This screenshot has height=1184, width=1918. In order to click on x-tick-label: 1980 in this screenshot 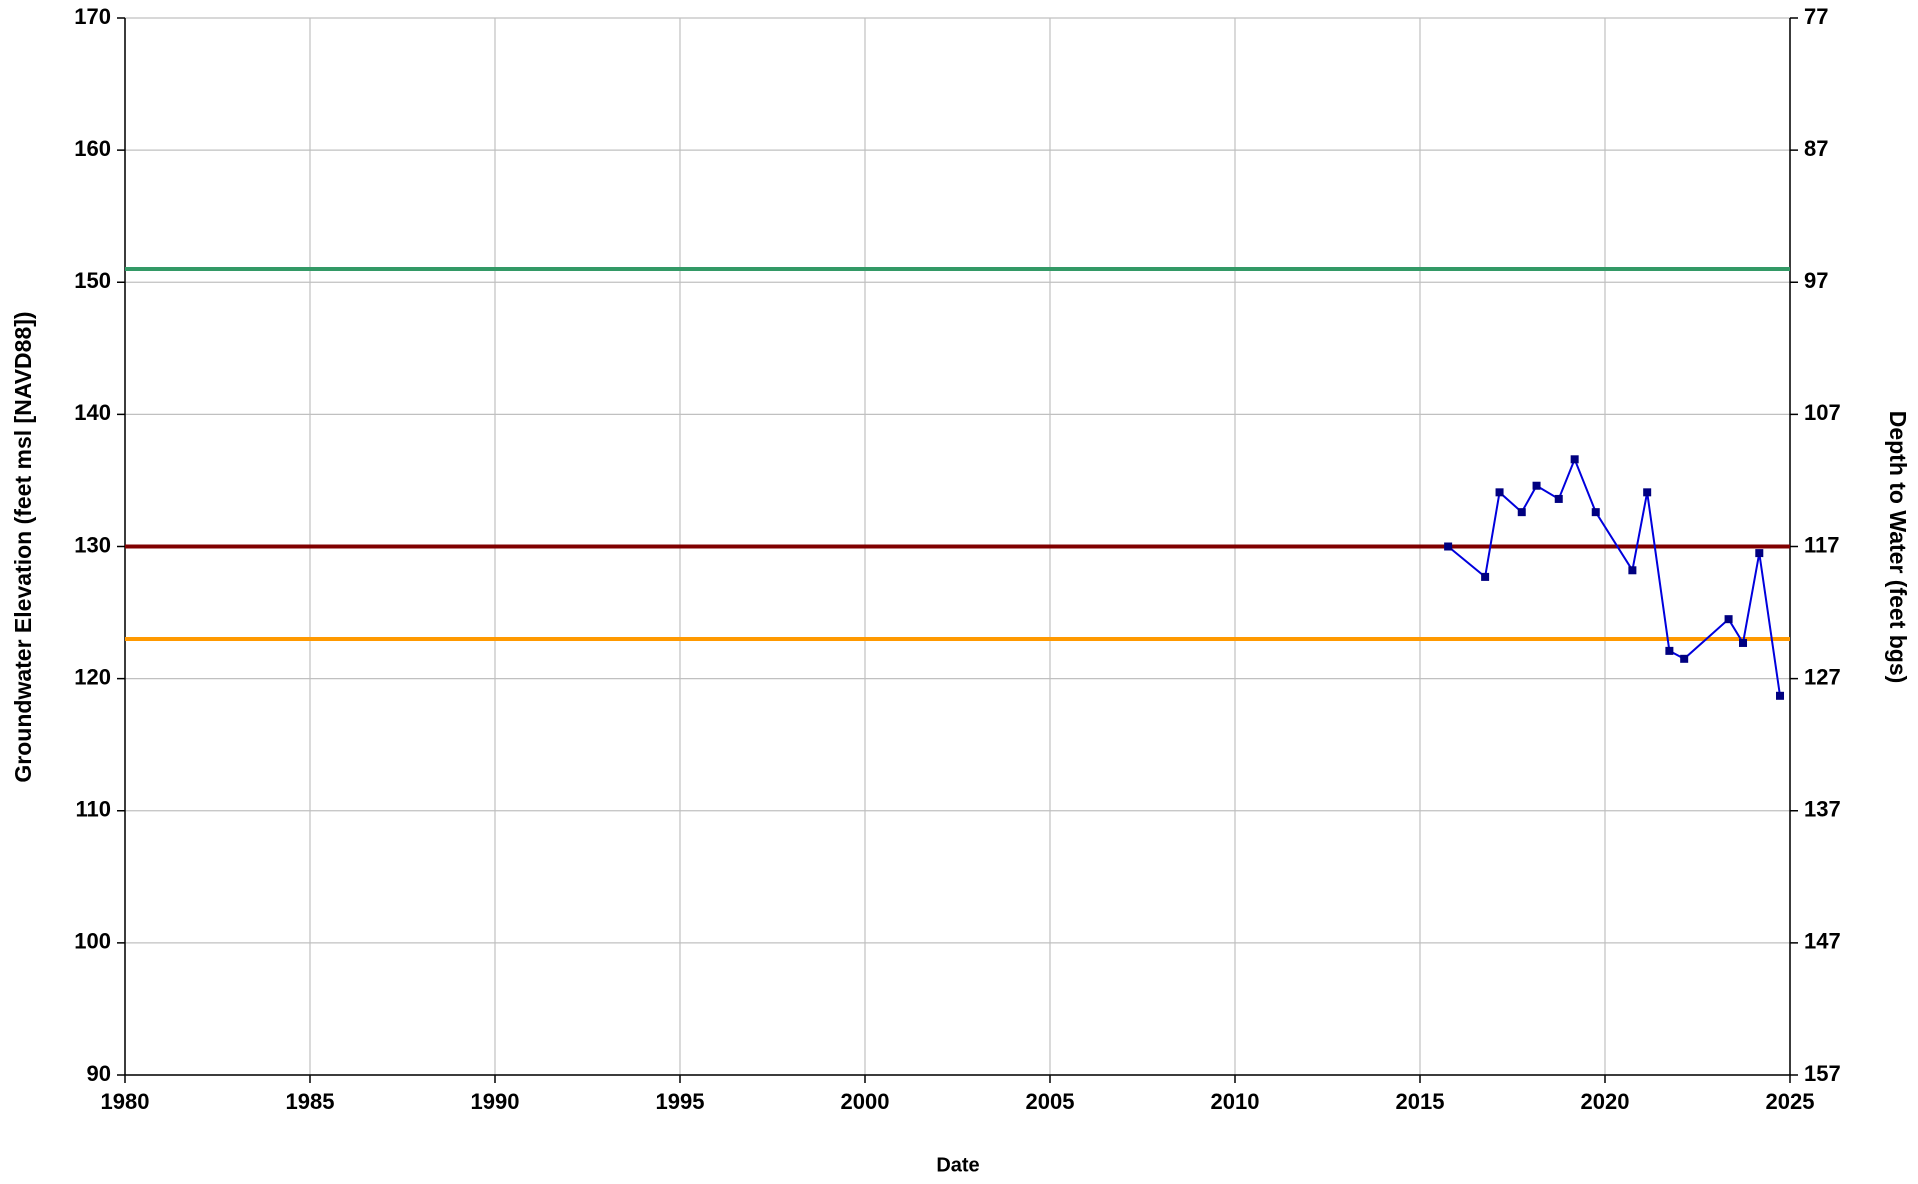, I will do `click(125, 1101)`.